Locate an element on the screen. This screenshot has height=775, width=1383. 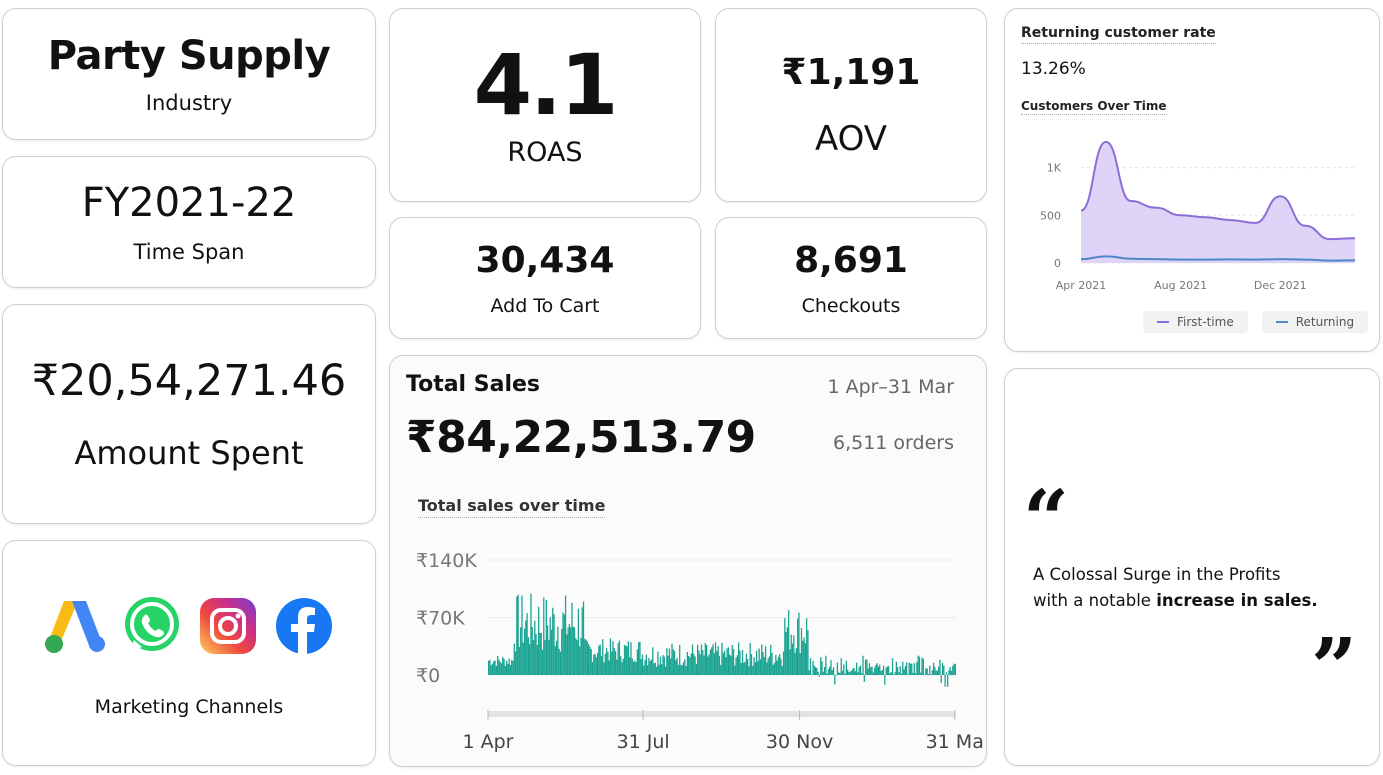
quote-open-icon: “ is located at coordinates (1046, 519).